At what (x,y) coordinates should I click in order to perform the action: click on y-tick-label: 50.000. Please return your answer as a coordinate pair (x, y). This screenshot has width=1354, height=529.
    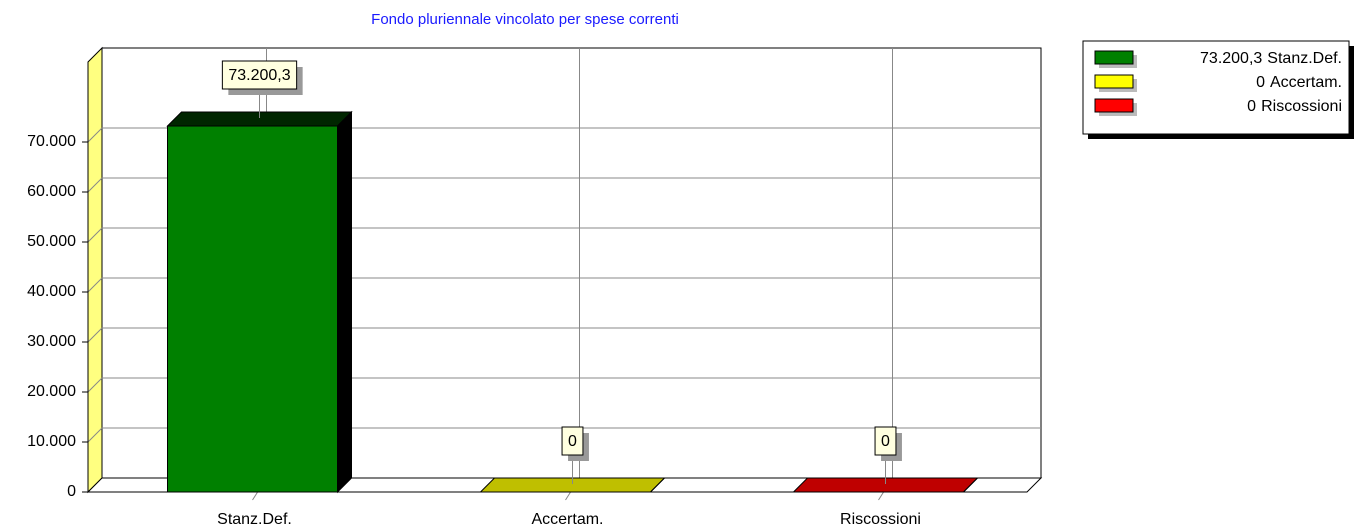
    Looking at the image, I should click on (51, 241).